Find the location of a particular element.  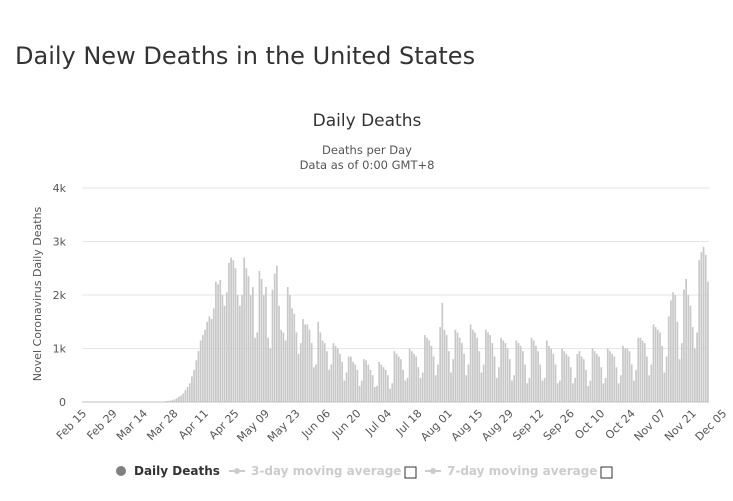

legend-item-3-day-average: 3-day moving average is located at coordinates (323, 471).